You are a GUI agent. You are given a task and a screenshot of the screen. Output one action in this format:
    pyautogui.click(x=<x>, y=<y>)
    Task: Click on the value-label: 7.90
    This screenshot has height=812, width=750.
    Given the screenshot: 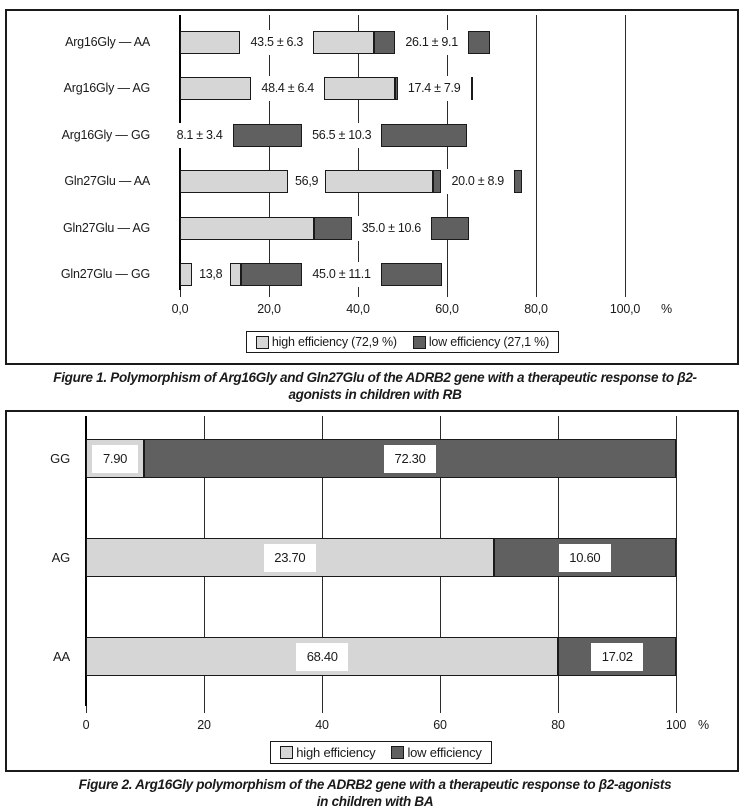 What is the action you would take?
    pyautogui.click(x=115, y=458)
    